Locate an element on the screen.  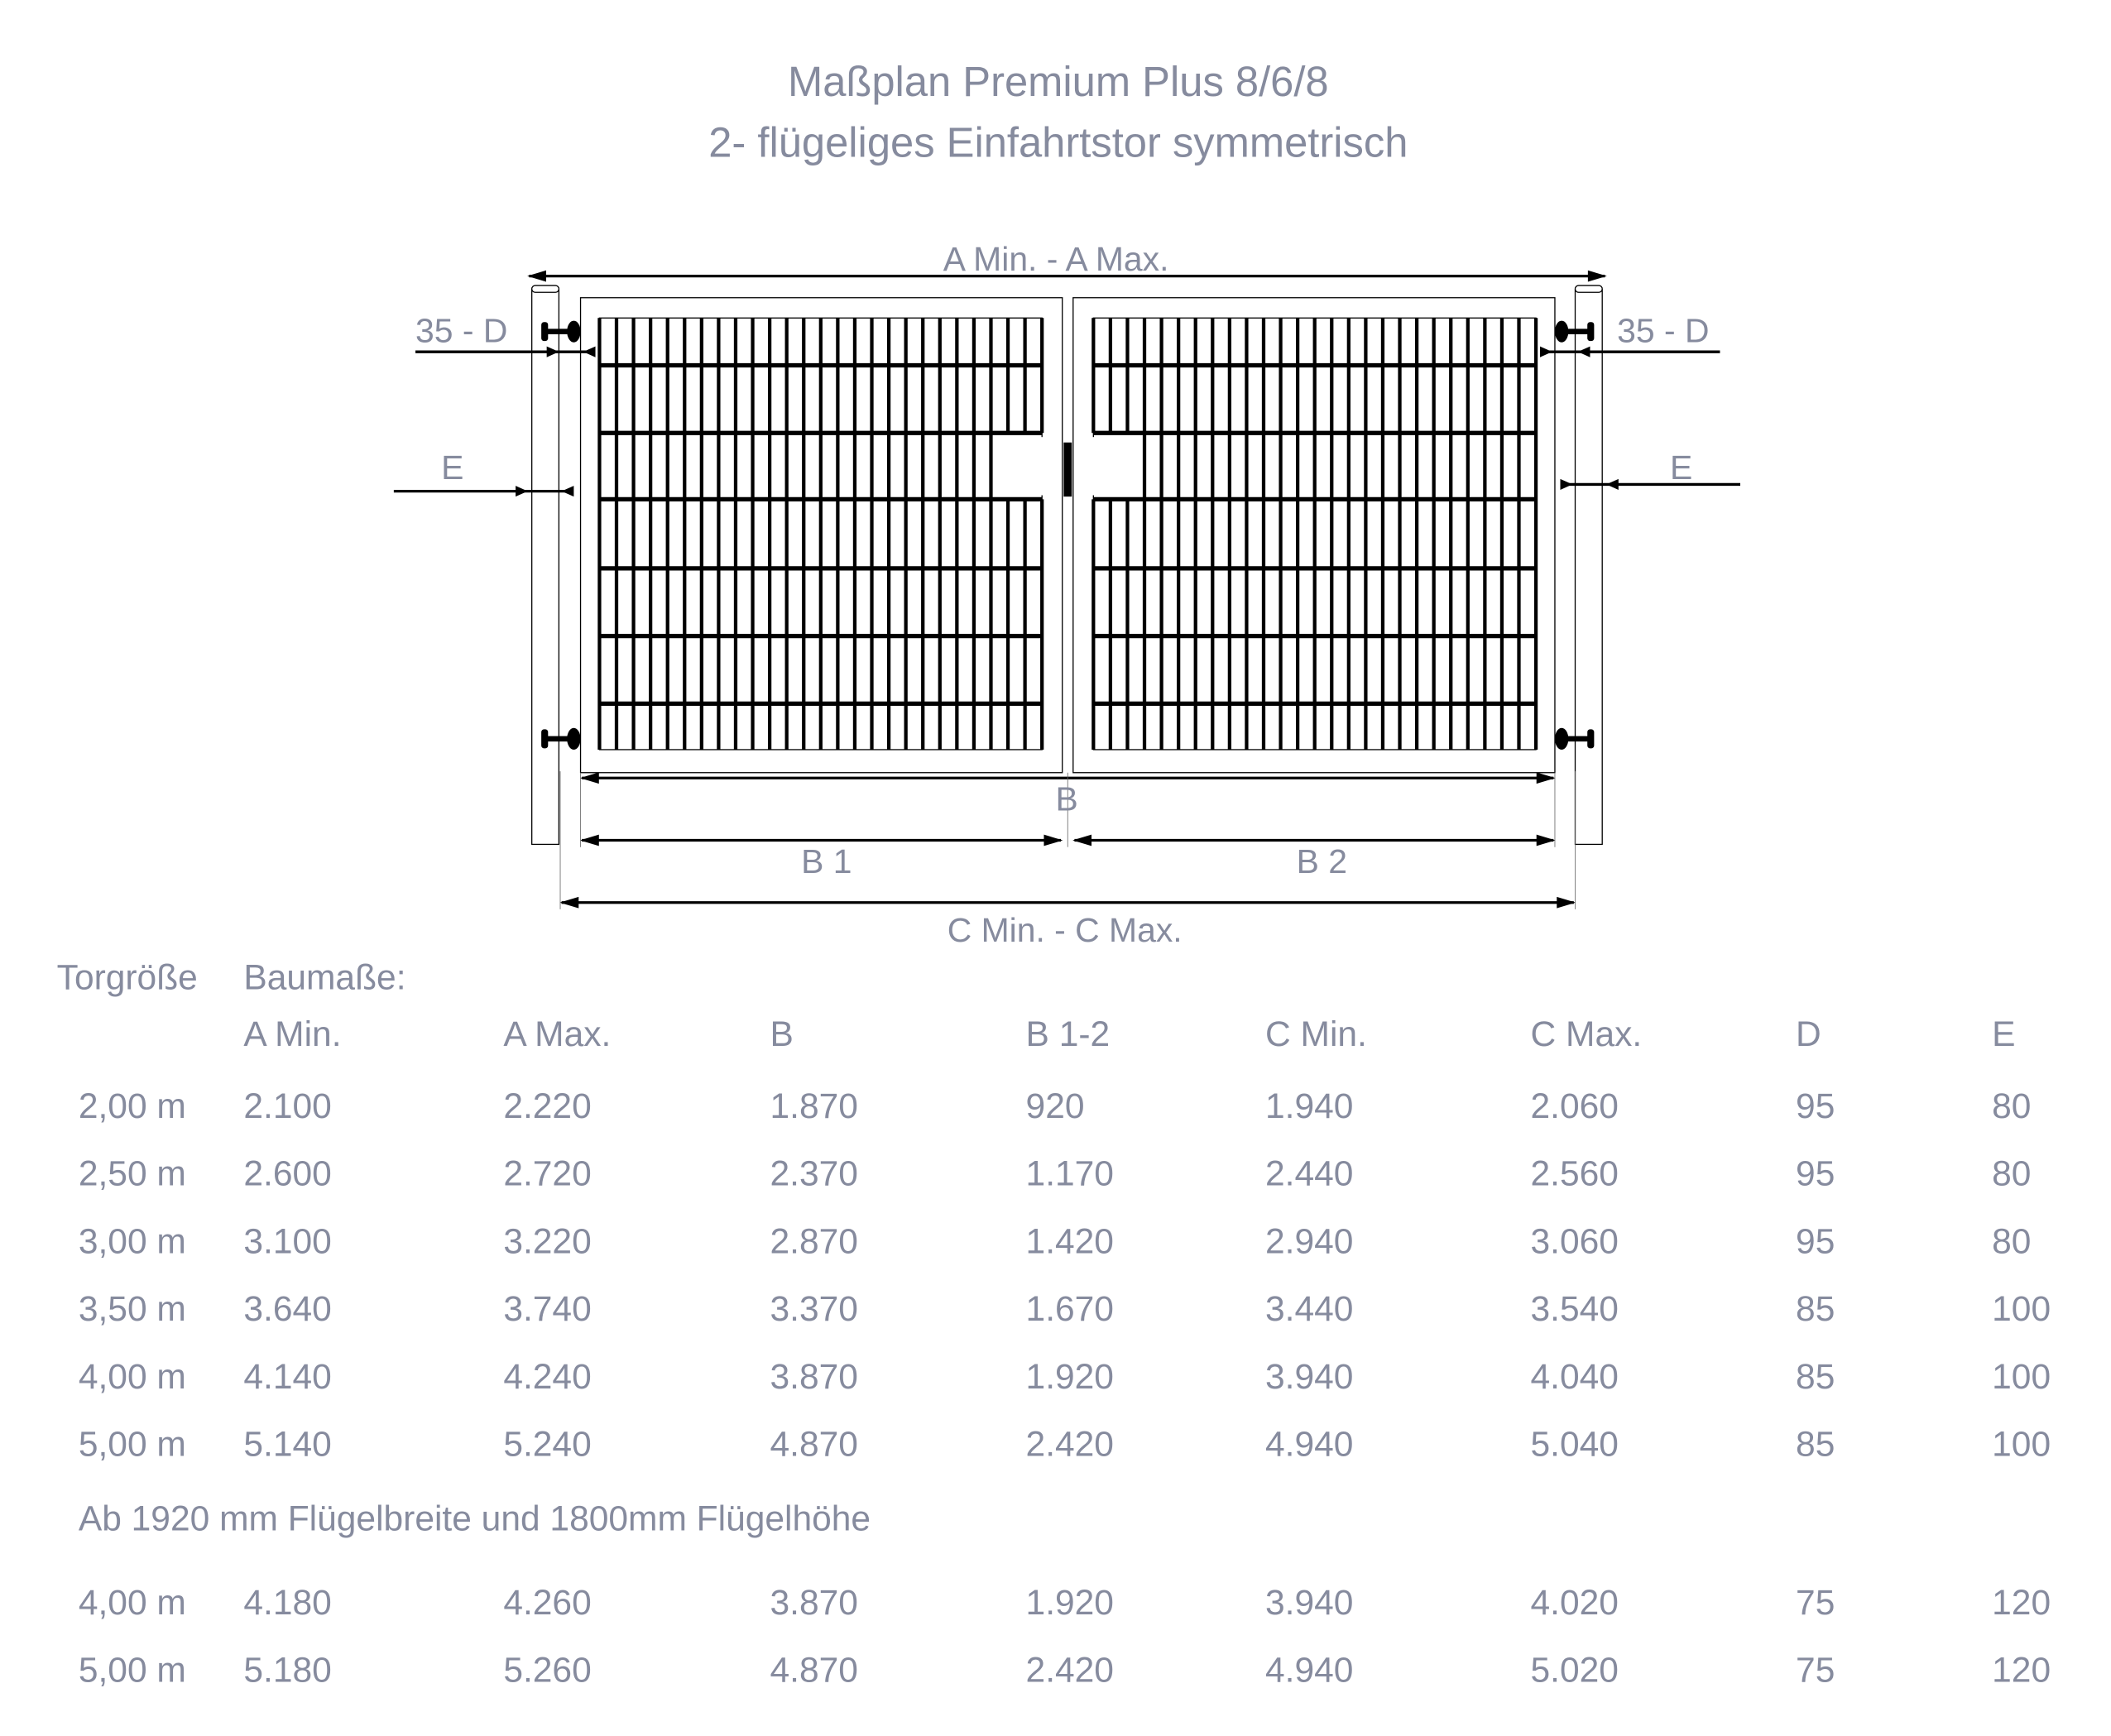
table-cell: 2,50 m is located at coordinates (132, 1173).